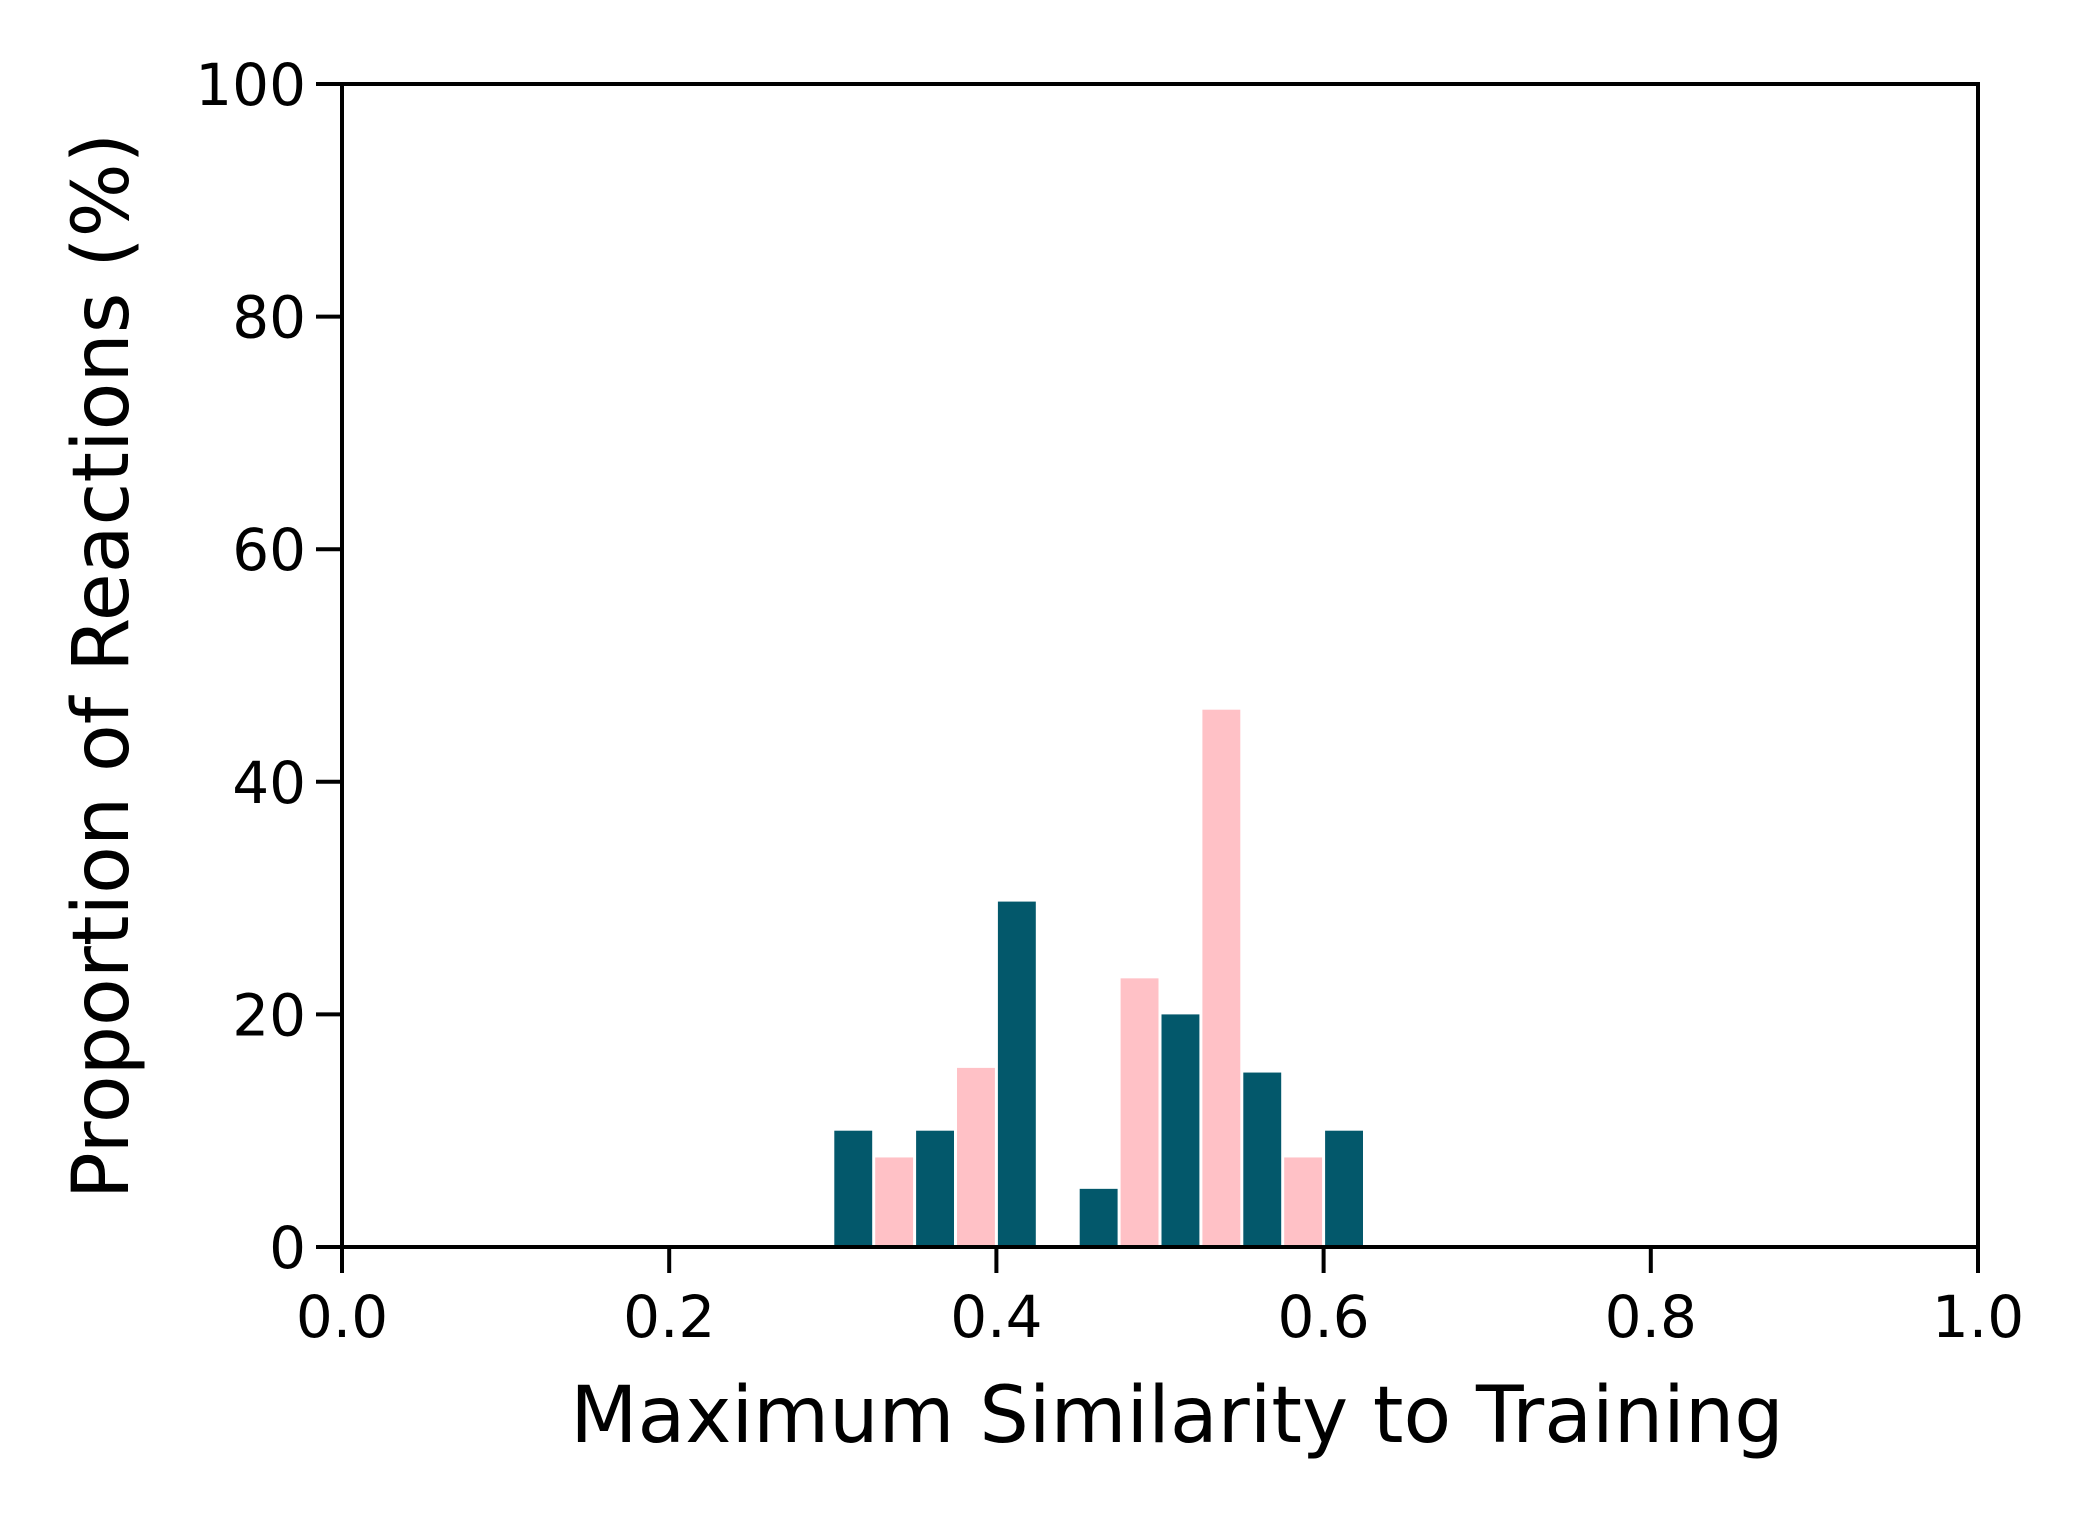  I want to click on y-tick-label-0: 0, so click(287, 1248).